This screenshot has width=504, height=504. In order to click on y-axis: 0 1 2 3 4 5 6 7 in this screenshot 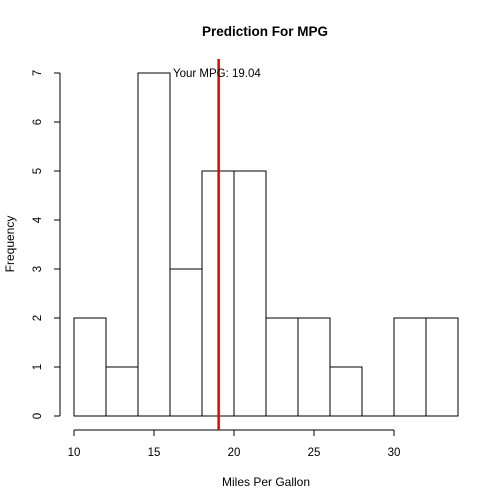, I will do `click(46, 244)`.